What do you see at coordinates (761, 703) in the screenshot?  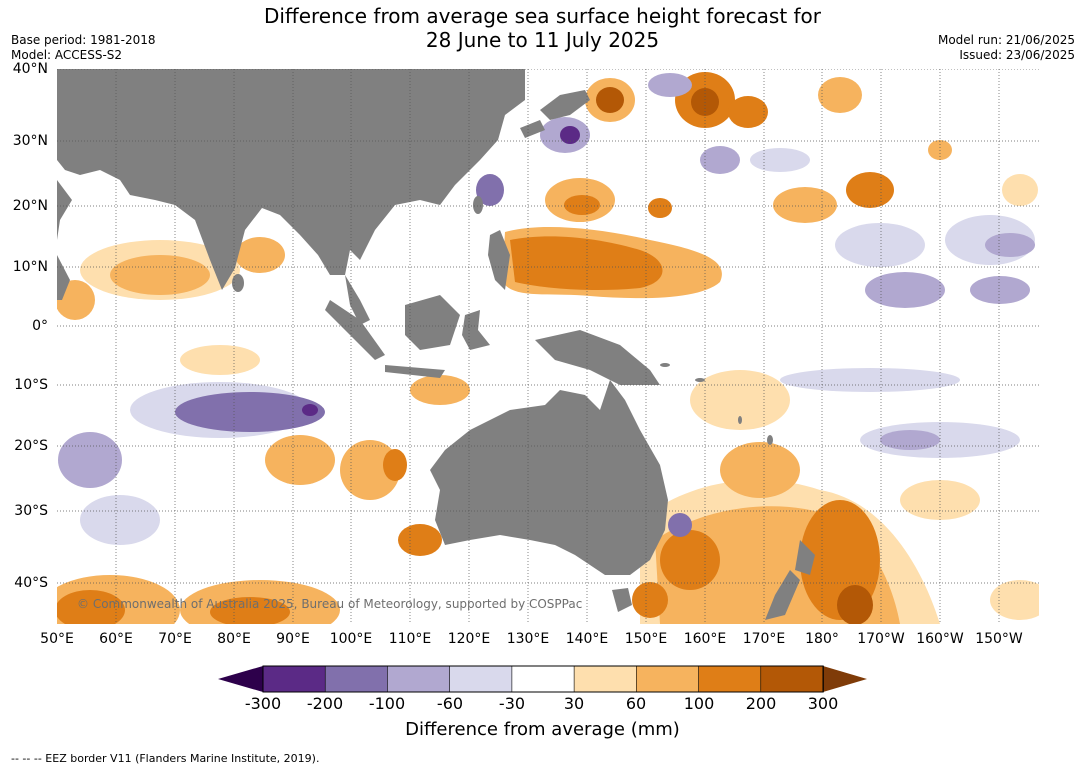 I see `colorbar-tick-label: 200` at bounding box center [761, 703].